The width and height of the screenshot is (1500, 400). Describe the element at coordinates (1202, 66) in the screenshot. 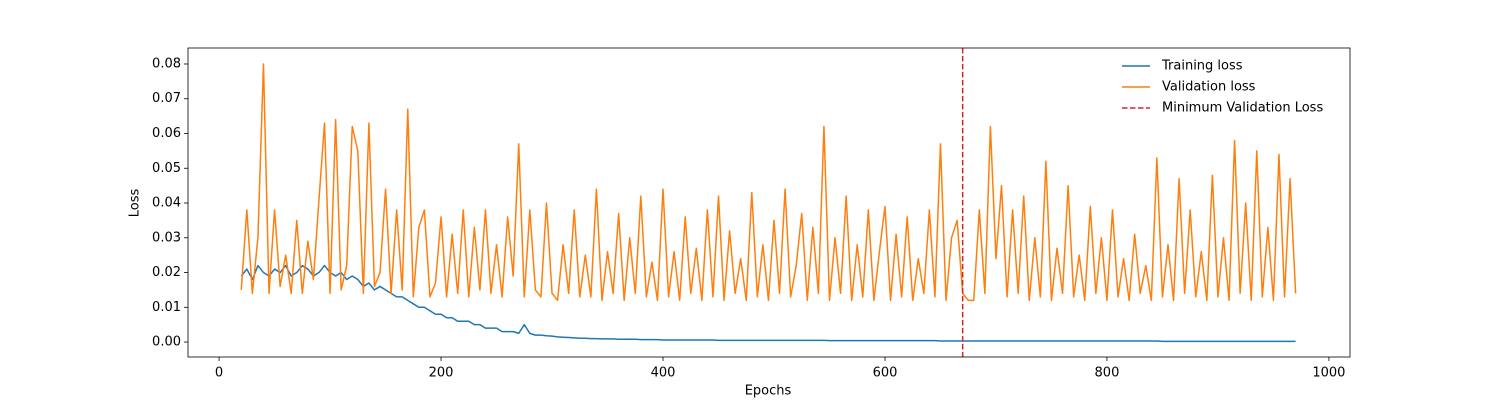

I see `legend-label: Training loss` at that location.